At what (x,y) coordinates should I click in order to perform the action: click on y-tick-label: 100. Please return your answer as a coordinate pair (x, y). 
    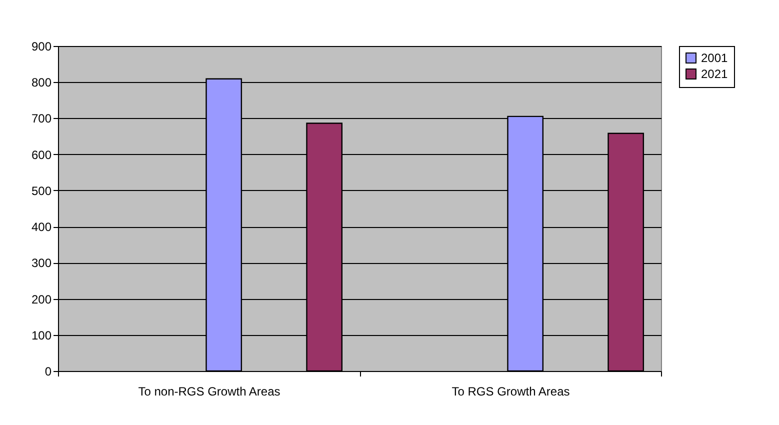
    Looking at the image, I should click on (41, 335).